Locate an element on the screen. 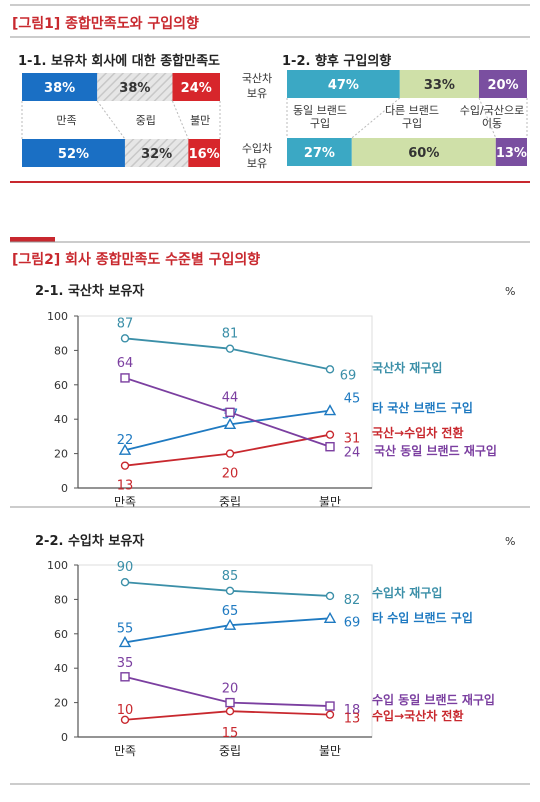 This screenshot has height=802, width=540. chart-2-series-1-point-0-label: 55 is located at coordinates (125, 628).